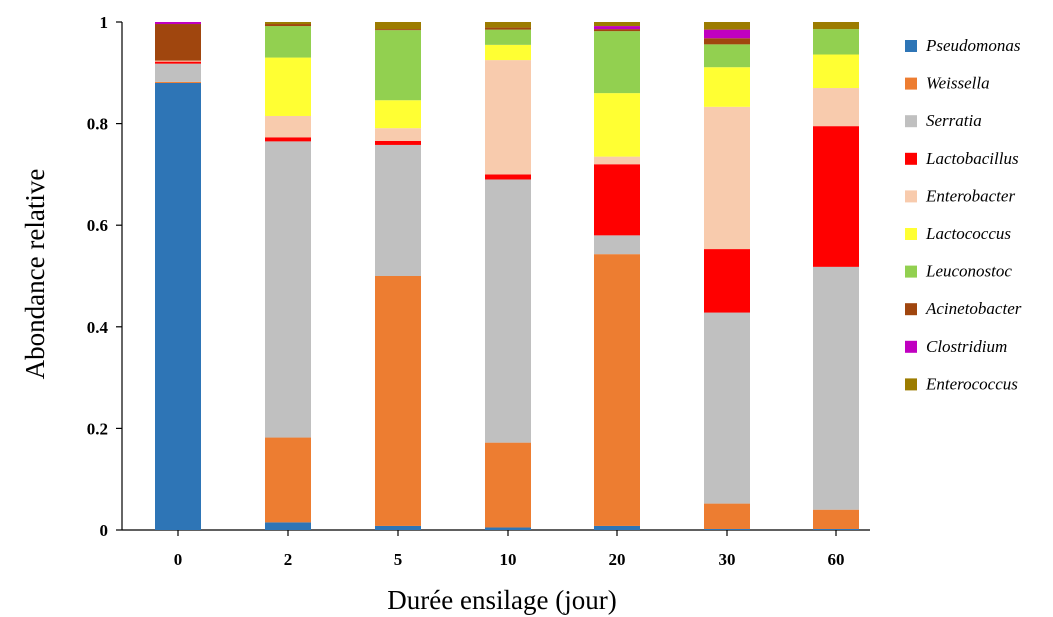 The height and width of the screenshot is (617, 1053). I want to click on y-tick-label: 0.8, so click(97, 124).